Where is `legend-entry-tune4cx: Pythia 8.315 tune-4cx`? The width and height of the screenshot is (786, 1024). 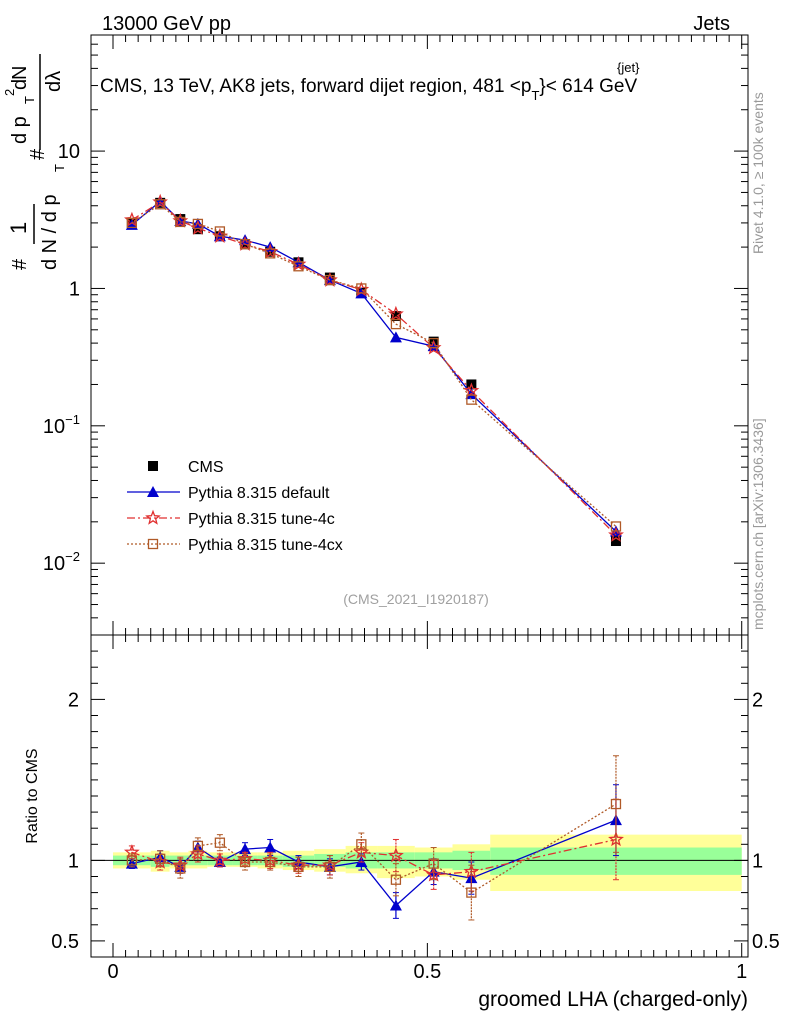
legend-entry-tune4cx: Pythia 8.315 tune-4cx is located at coordinates (235, 545).